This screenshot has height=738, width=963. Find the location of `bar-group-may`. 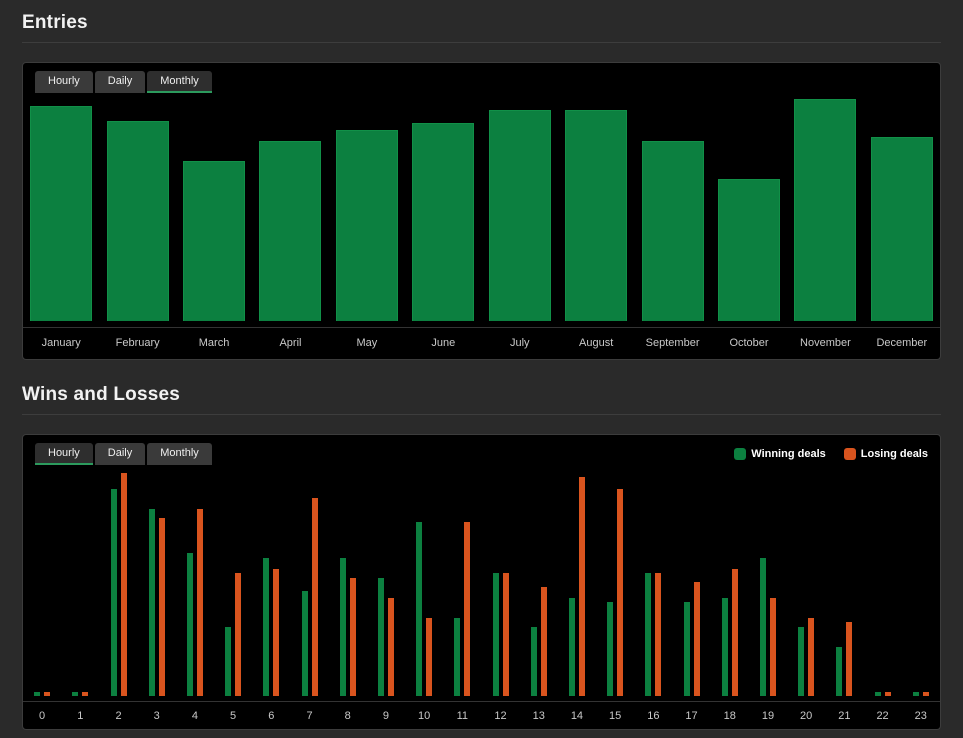

bar-group-may is located at coordinates (367, 210).